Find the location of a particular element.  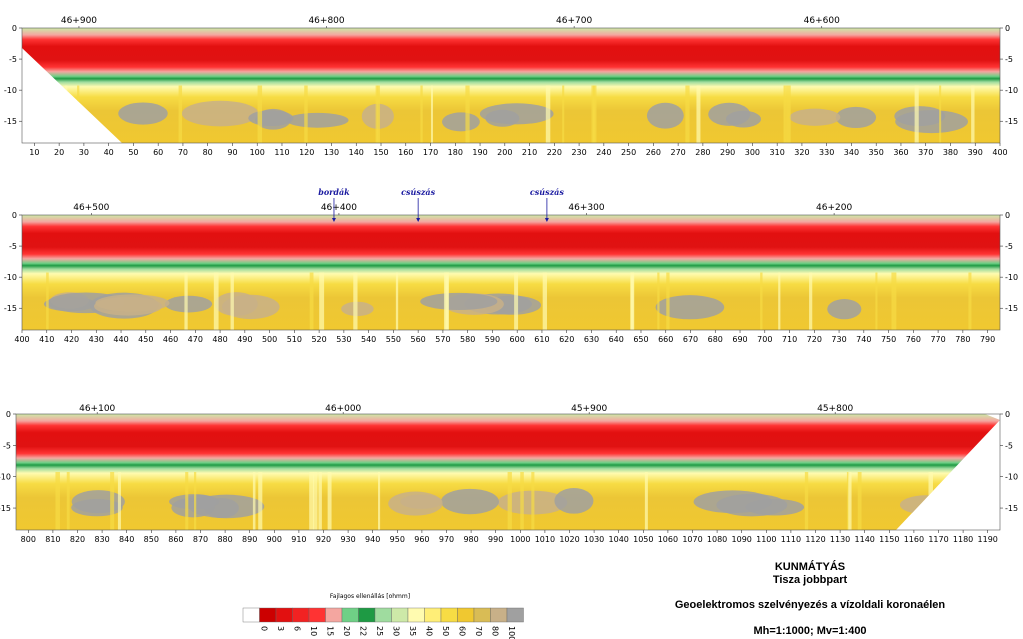

x-tick-label: 10 is located at coordinates (34, 152).